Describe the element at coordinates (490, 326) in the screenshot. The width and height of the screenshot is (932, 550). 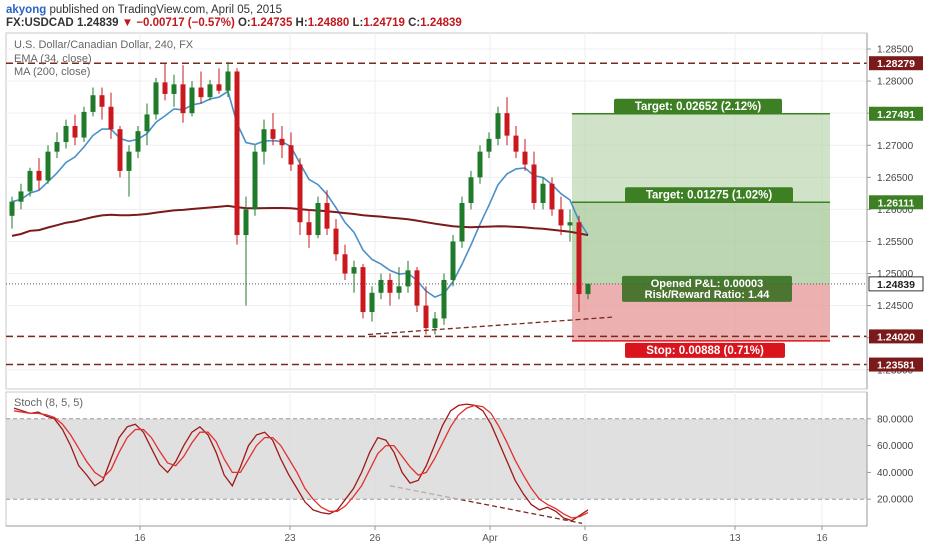
I see `support-trendline` at that location.